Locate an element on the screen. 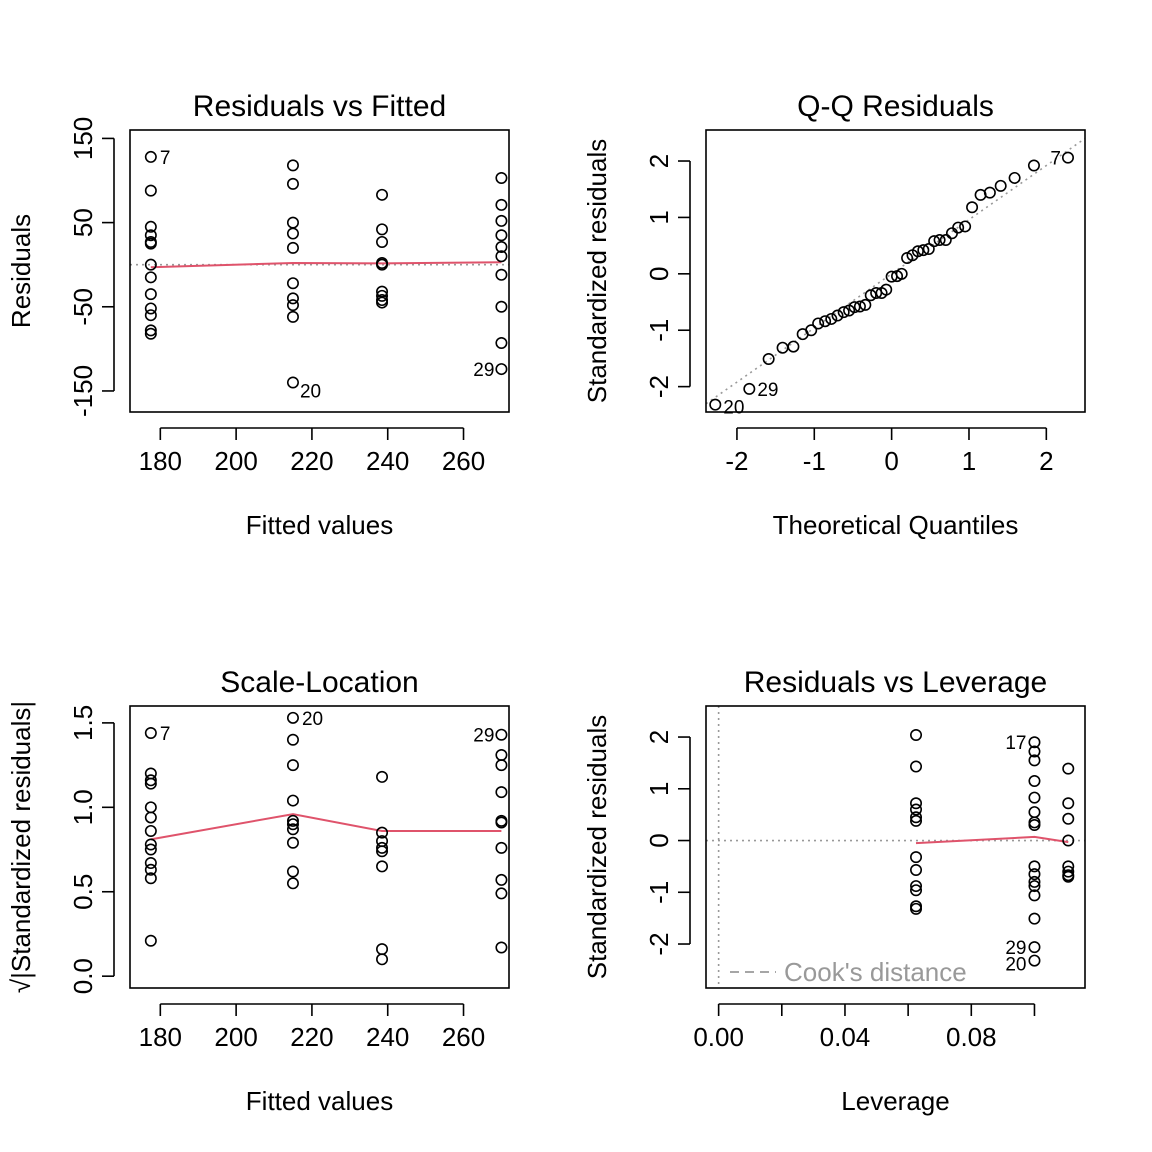 This screenshot has width=1152, height=1152. panel-title: Residuals vs Fitted is located at coordinates (319, 106).